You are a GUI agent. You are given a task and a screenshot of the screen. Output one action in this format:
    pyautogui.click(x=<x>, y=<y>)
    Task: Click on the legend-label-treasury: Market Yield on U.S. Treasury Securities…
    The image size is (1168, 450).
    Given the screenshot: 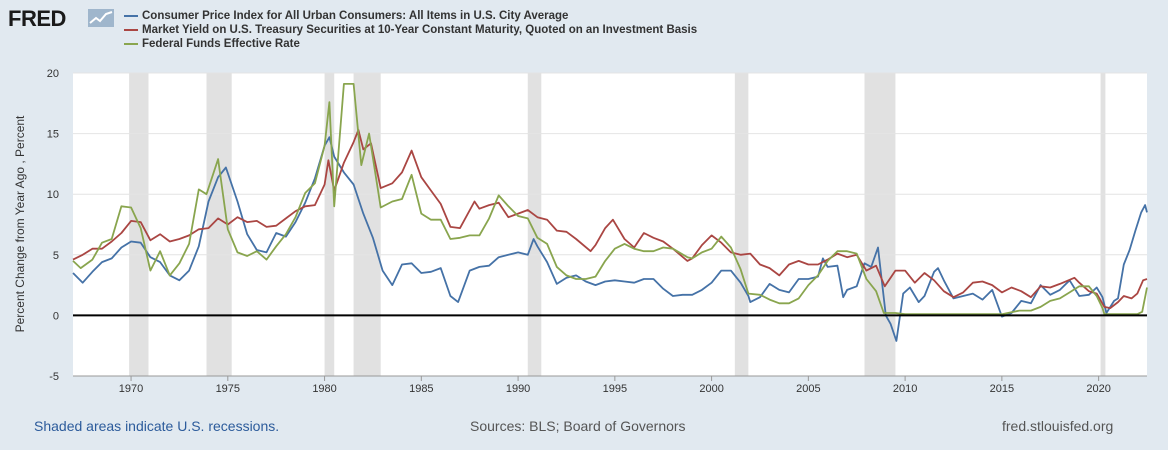 What is the action you would take?
    pyautogui.click(x=420, y=30)
    